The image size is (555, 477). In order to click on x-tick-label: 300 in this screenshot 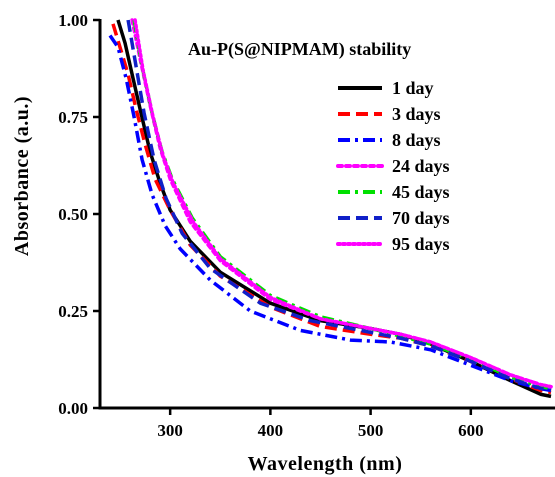, I will do `click(170, 430)`.